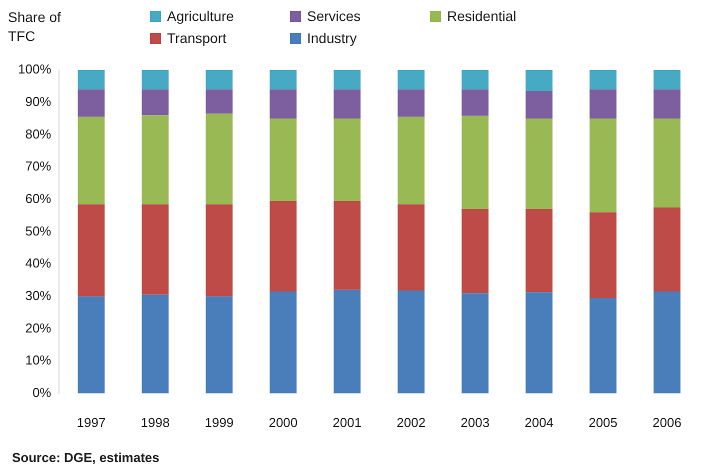 The image size is (713, 473). I want to click on x-tick-label: 1999, so click(219, 422).